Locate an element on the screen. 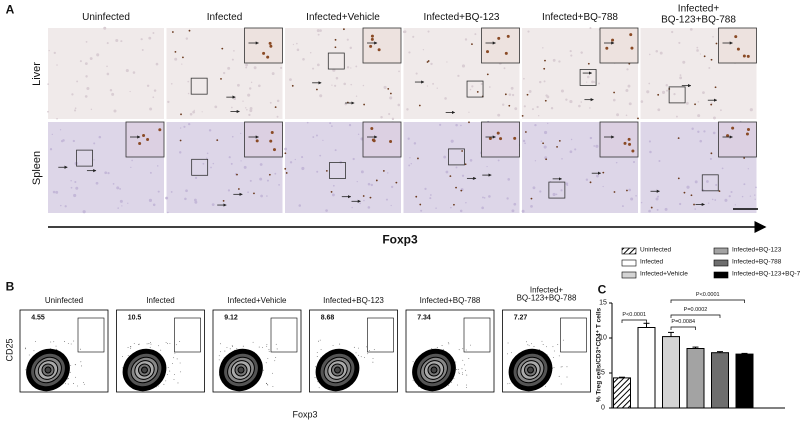 This screenshot has width=800, height=424. y-tick-label: 5 is located at coordinates (603, 373).